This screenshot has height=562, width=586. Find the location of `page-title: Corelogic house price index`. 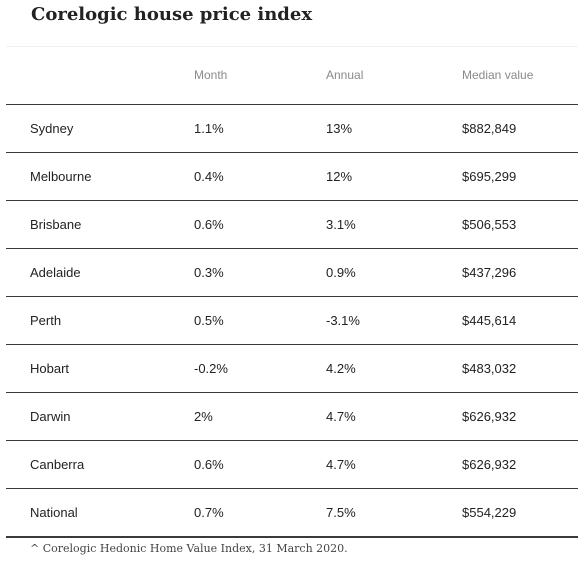

page-title: Corelogic house price index is located at coordinates (172, 14).